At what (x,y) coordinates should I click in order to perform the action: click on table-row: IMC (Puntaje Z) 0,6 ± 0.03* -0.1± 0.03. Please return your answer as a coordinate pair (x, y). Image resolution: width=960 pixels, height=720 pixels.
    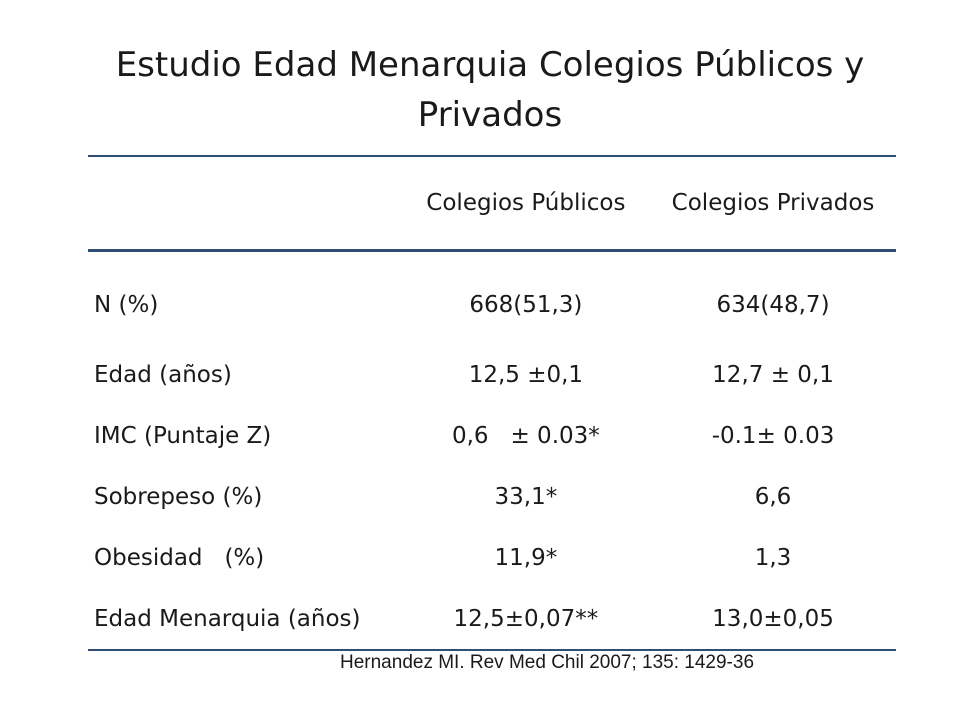
    Looking at the image, I should click on (492, 435).